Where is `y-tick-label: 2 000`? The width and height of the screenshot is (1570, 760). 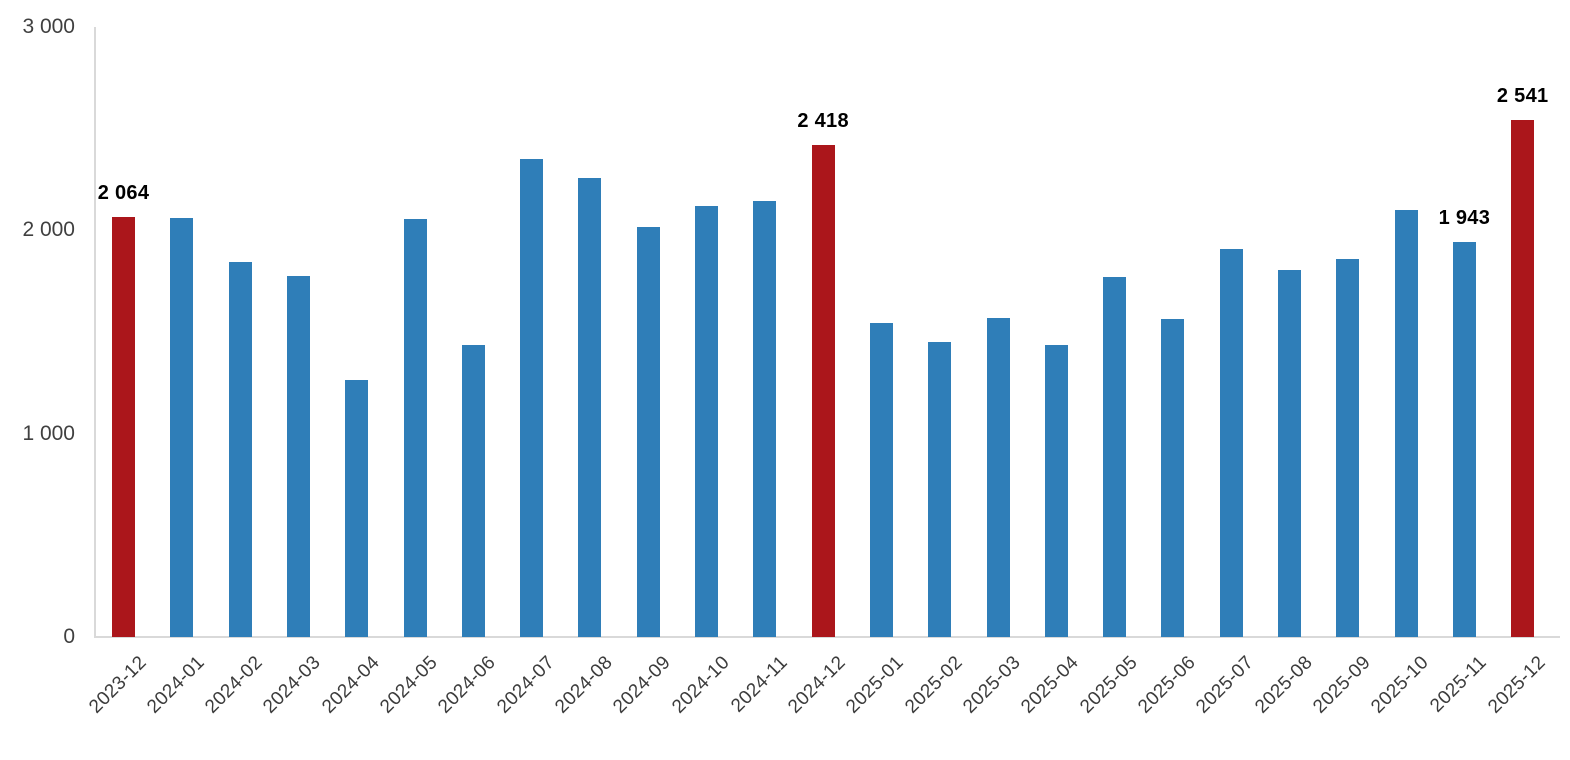 y-tick-label: 2 000 is located at coordinates (48, 230).